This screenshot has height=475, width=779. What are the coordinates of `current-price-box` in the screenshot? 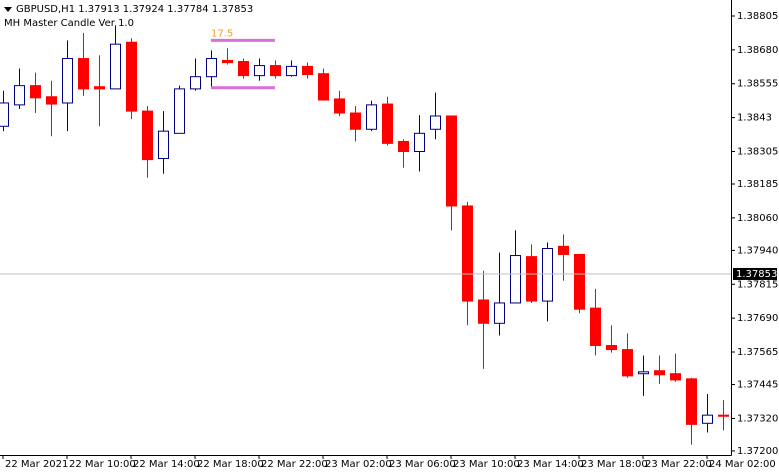 It's located at (755, 273).